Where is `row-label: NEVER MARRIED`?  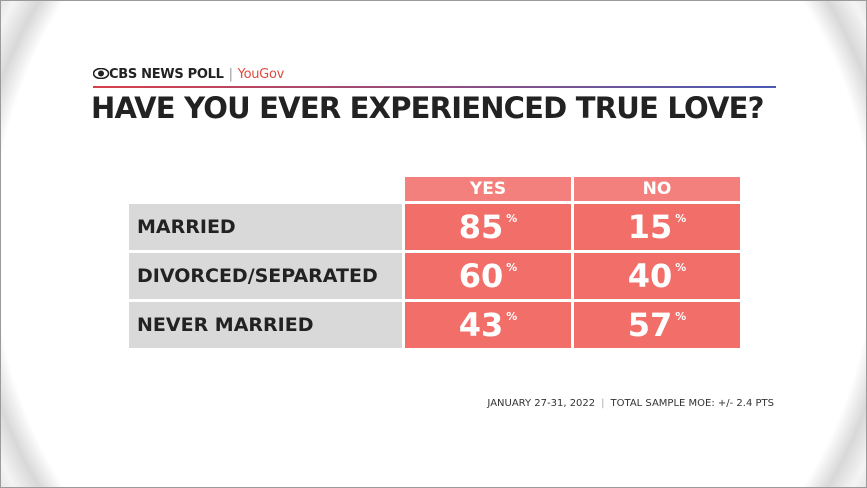 row-label: NEVER MARRIED is located at coordinates (265, 325).